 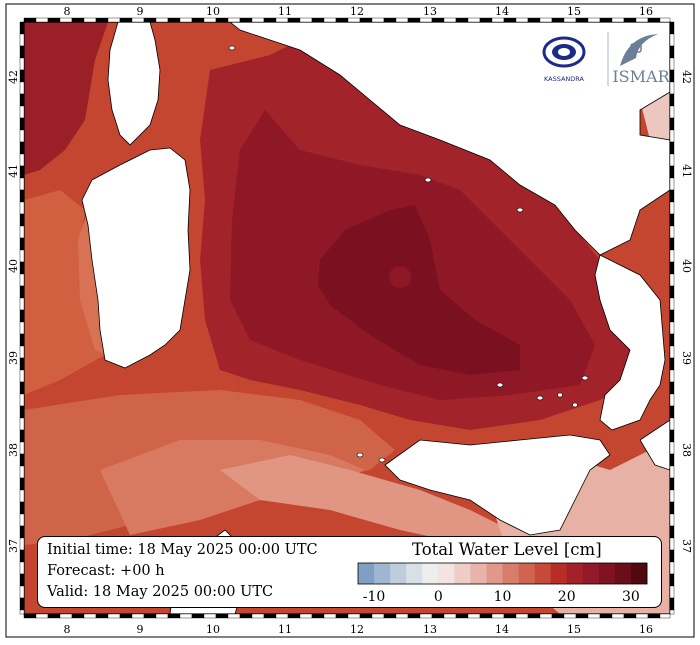 I want to click on lon-label-bottom: 14, so click(x=502, y=629).